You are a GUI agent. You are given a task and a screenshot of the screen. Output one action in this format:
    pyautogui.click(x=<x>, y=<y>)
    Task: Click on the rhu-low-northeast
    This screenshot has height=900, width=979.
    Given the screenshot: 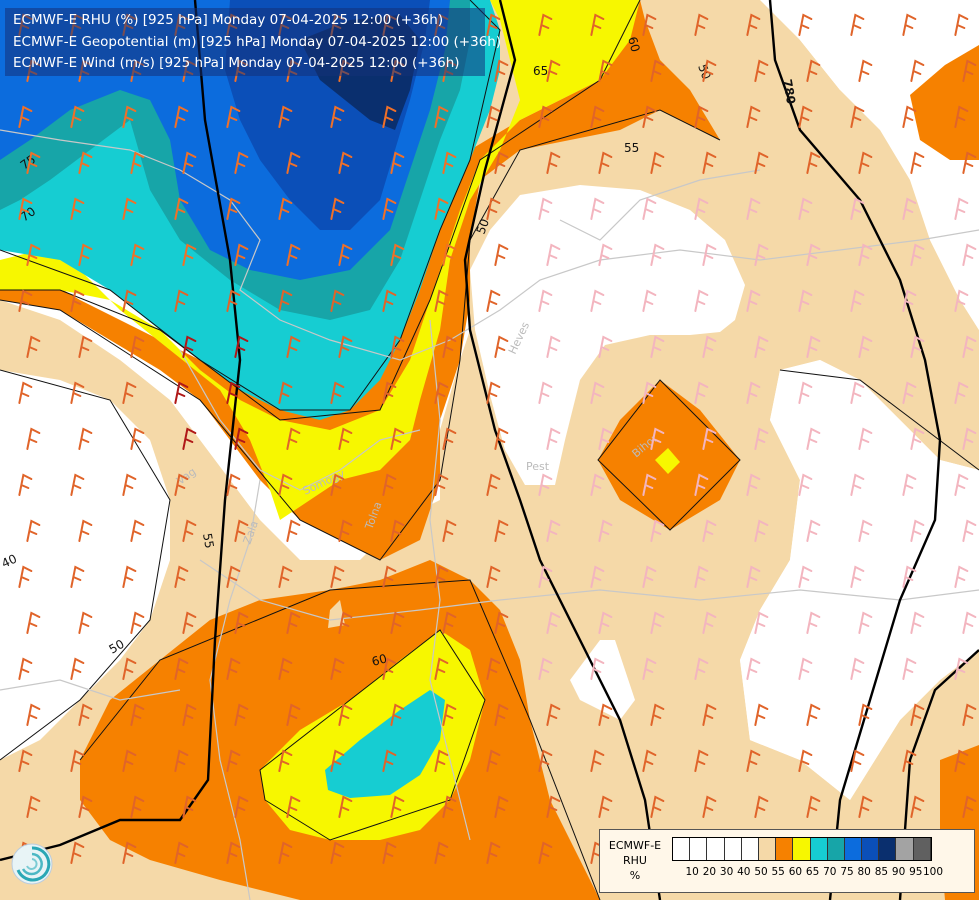 What is the action you would take?
    pyautogui.click(x=879, y=45)
    